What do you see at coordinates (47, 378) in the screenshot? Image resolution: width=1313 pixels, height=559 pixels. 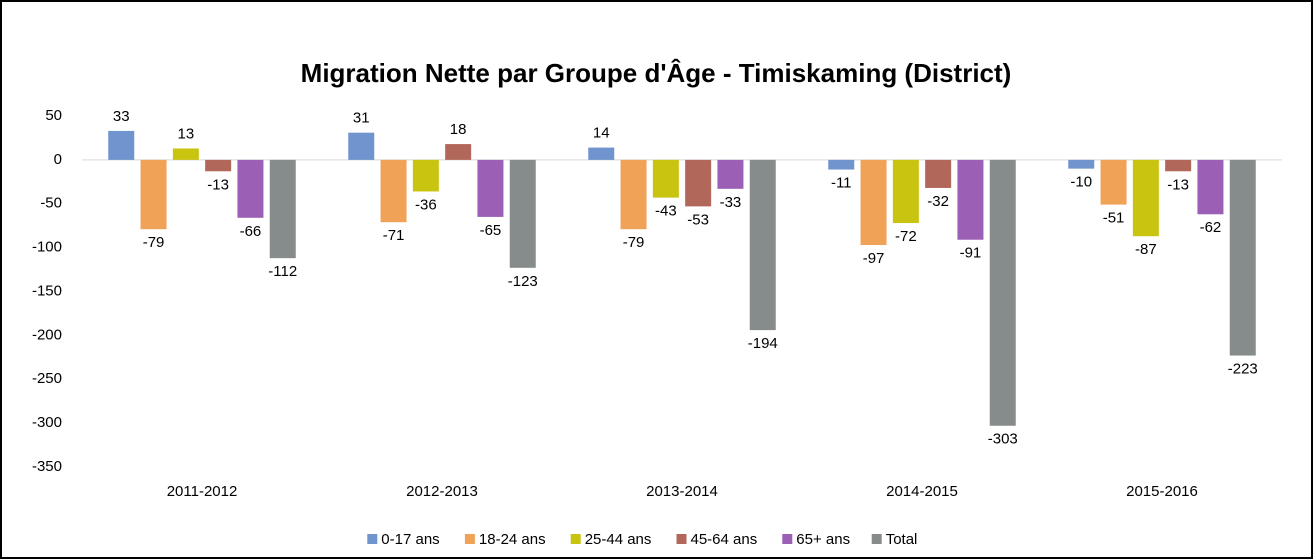 I see `y-tick-label: -250` at bounding box center [47, 378].